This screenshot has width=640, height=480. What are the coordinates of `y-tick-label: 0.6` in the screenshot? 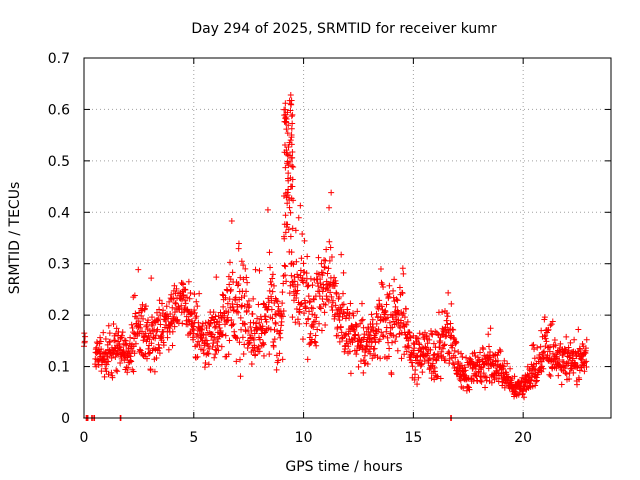 It's located at (59, 110).